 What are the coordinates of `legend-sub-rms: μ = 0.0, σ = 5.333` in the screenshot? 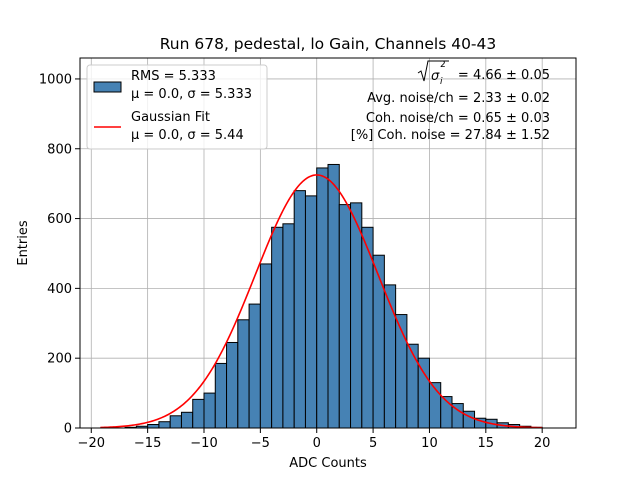 It's located at (191, 94).